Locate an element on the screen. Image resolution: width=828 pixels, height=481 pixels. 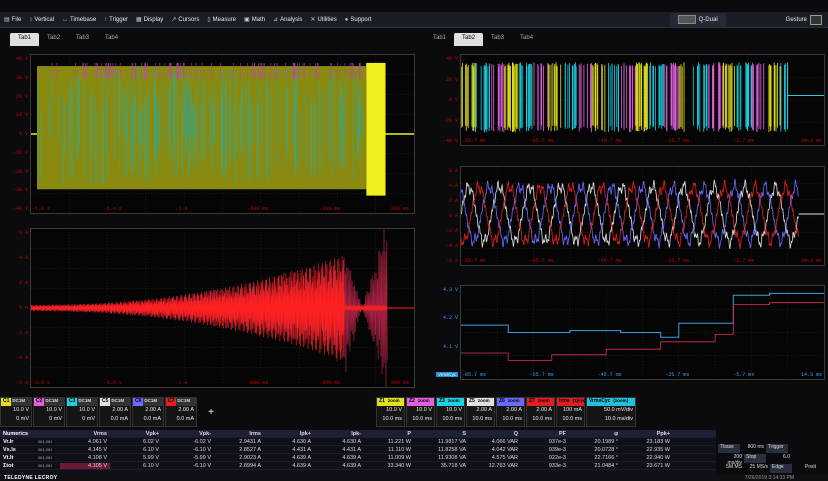
zoom-descriptor-z2: Z2 zoom 10.0 V 10.0 ms is located at coordinates (420, 412).